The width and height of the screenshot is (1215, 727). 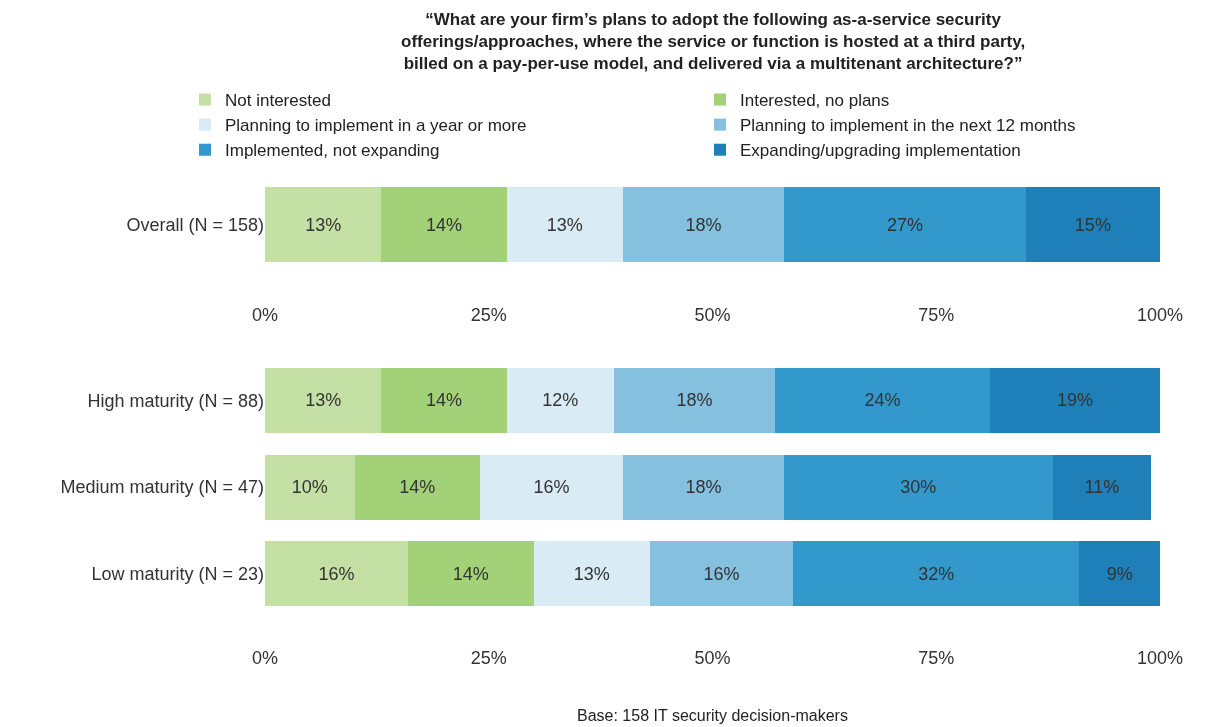 I want to click on data-label: 24%, so click(x=882, y=400).